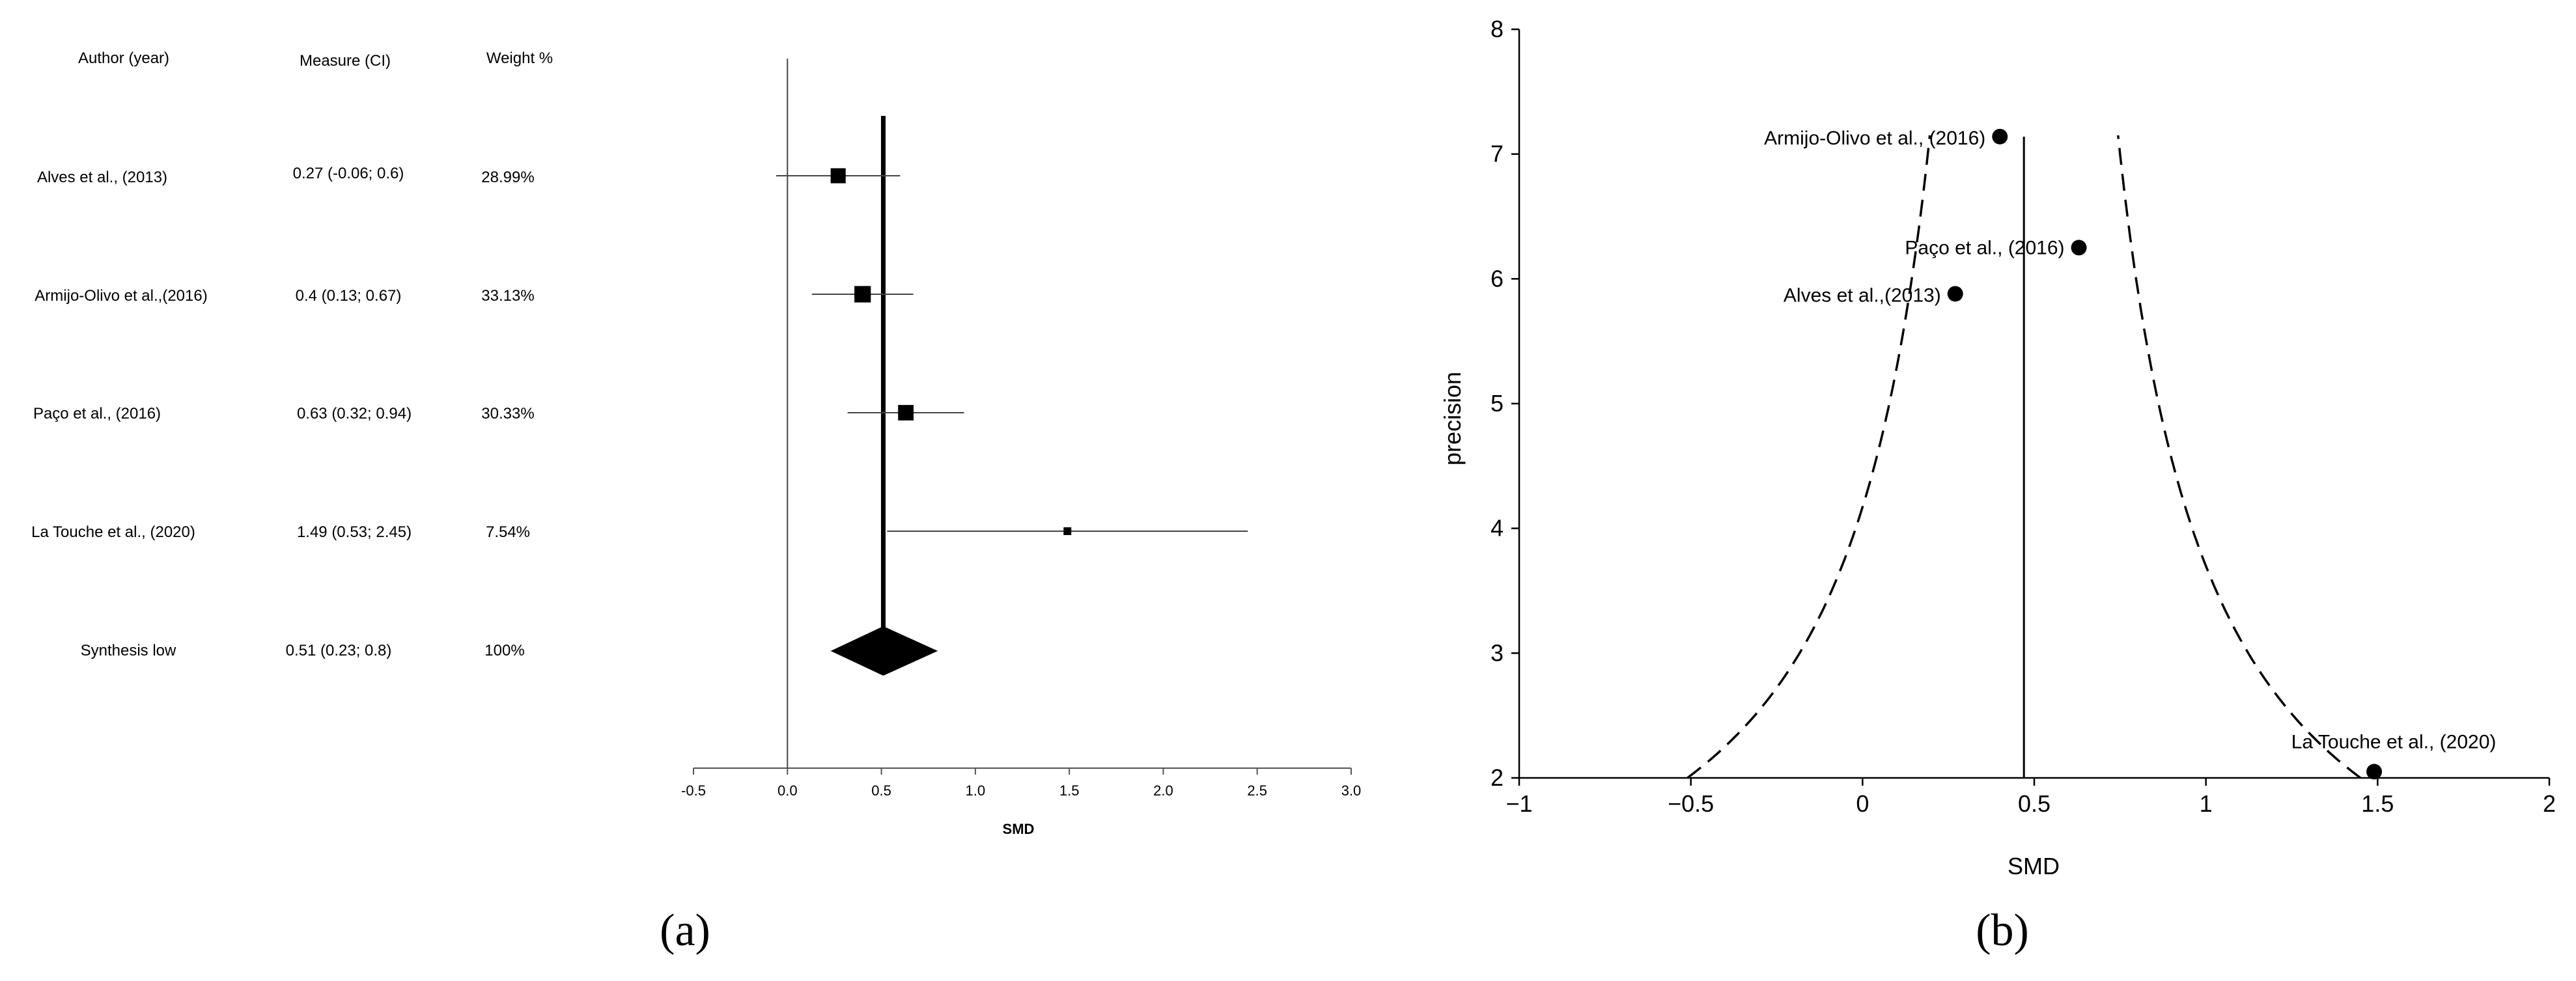 This screenshot has width=2576, height=981. Describe the element at coordinates (1163, 790) in the screenshot. I see `forest-x-tick-label: 2.0` at that location.